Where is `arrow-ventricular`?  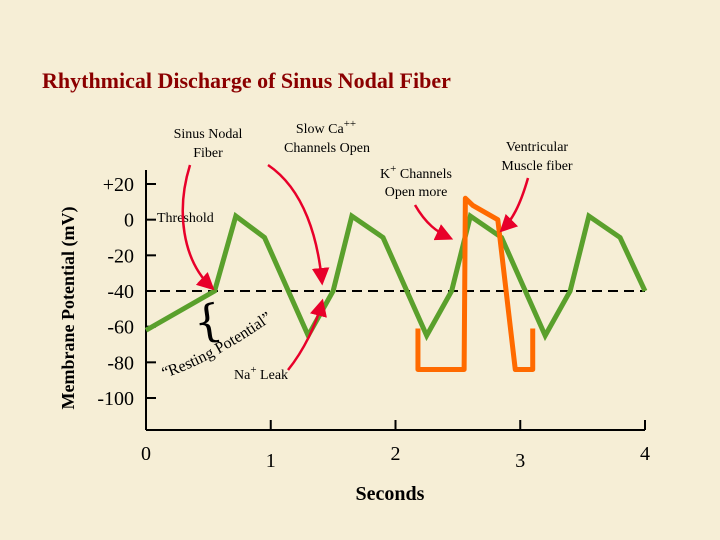
arrow-ventricular is located at coordinates (514, 205).